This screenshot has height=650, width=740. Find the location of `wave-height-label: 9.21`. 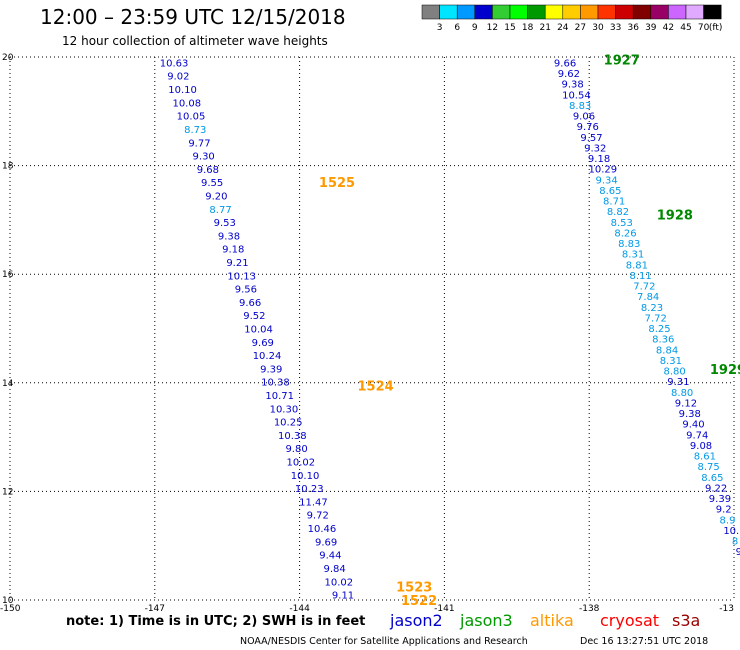

wave-height-label: 9.21 is located at coordinates (237, 263).